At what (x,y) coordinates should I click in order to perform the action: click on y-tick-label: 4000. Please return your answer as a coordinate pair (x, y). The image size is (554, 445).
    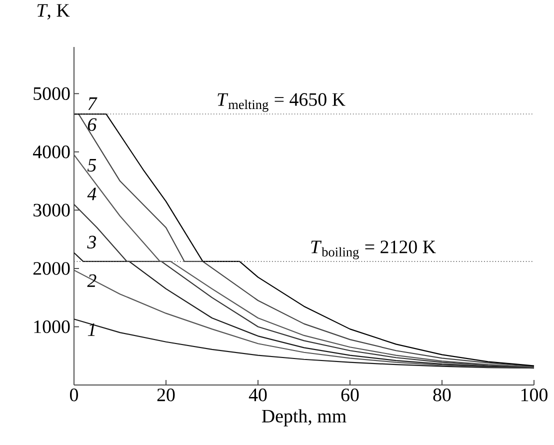
    Looking at the image, I should click on (51, 152).